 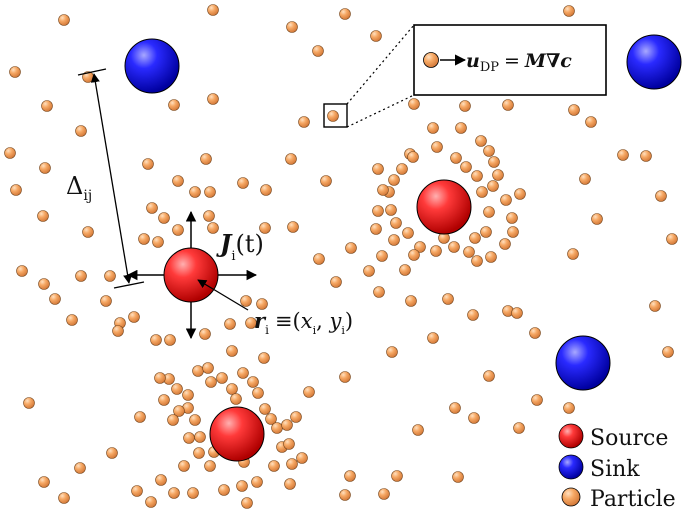 What do you see at coordinates (444, 207) in the screenshot?
I see `source-right-center` at bounding box center [444, 207].